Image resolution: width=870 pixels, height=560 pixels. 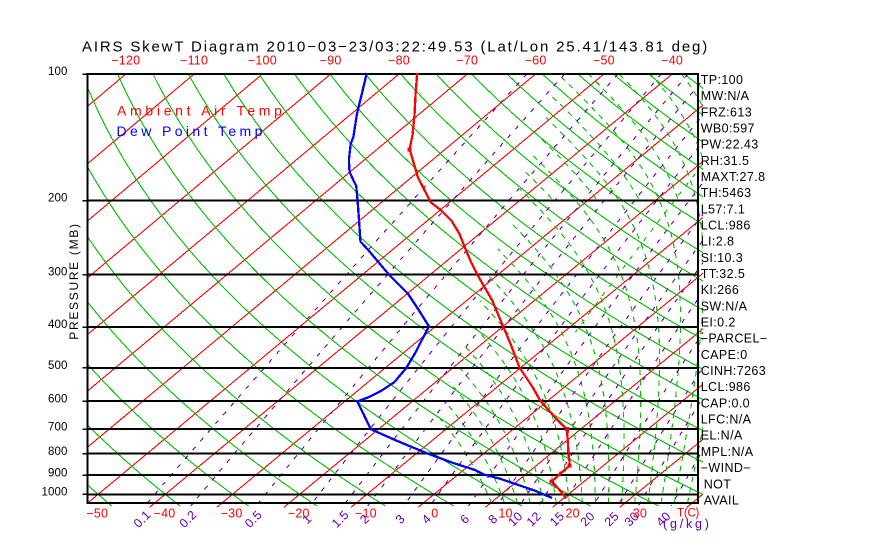 What do you see at coordinates (58, 199) in the screenshot?
I see `svg-text: 200` at bounding box center [58, 199].